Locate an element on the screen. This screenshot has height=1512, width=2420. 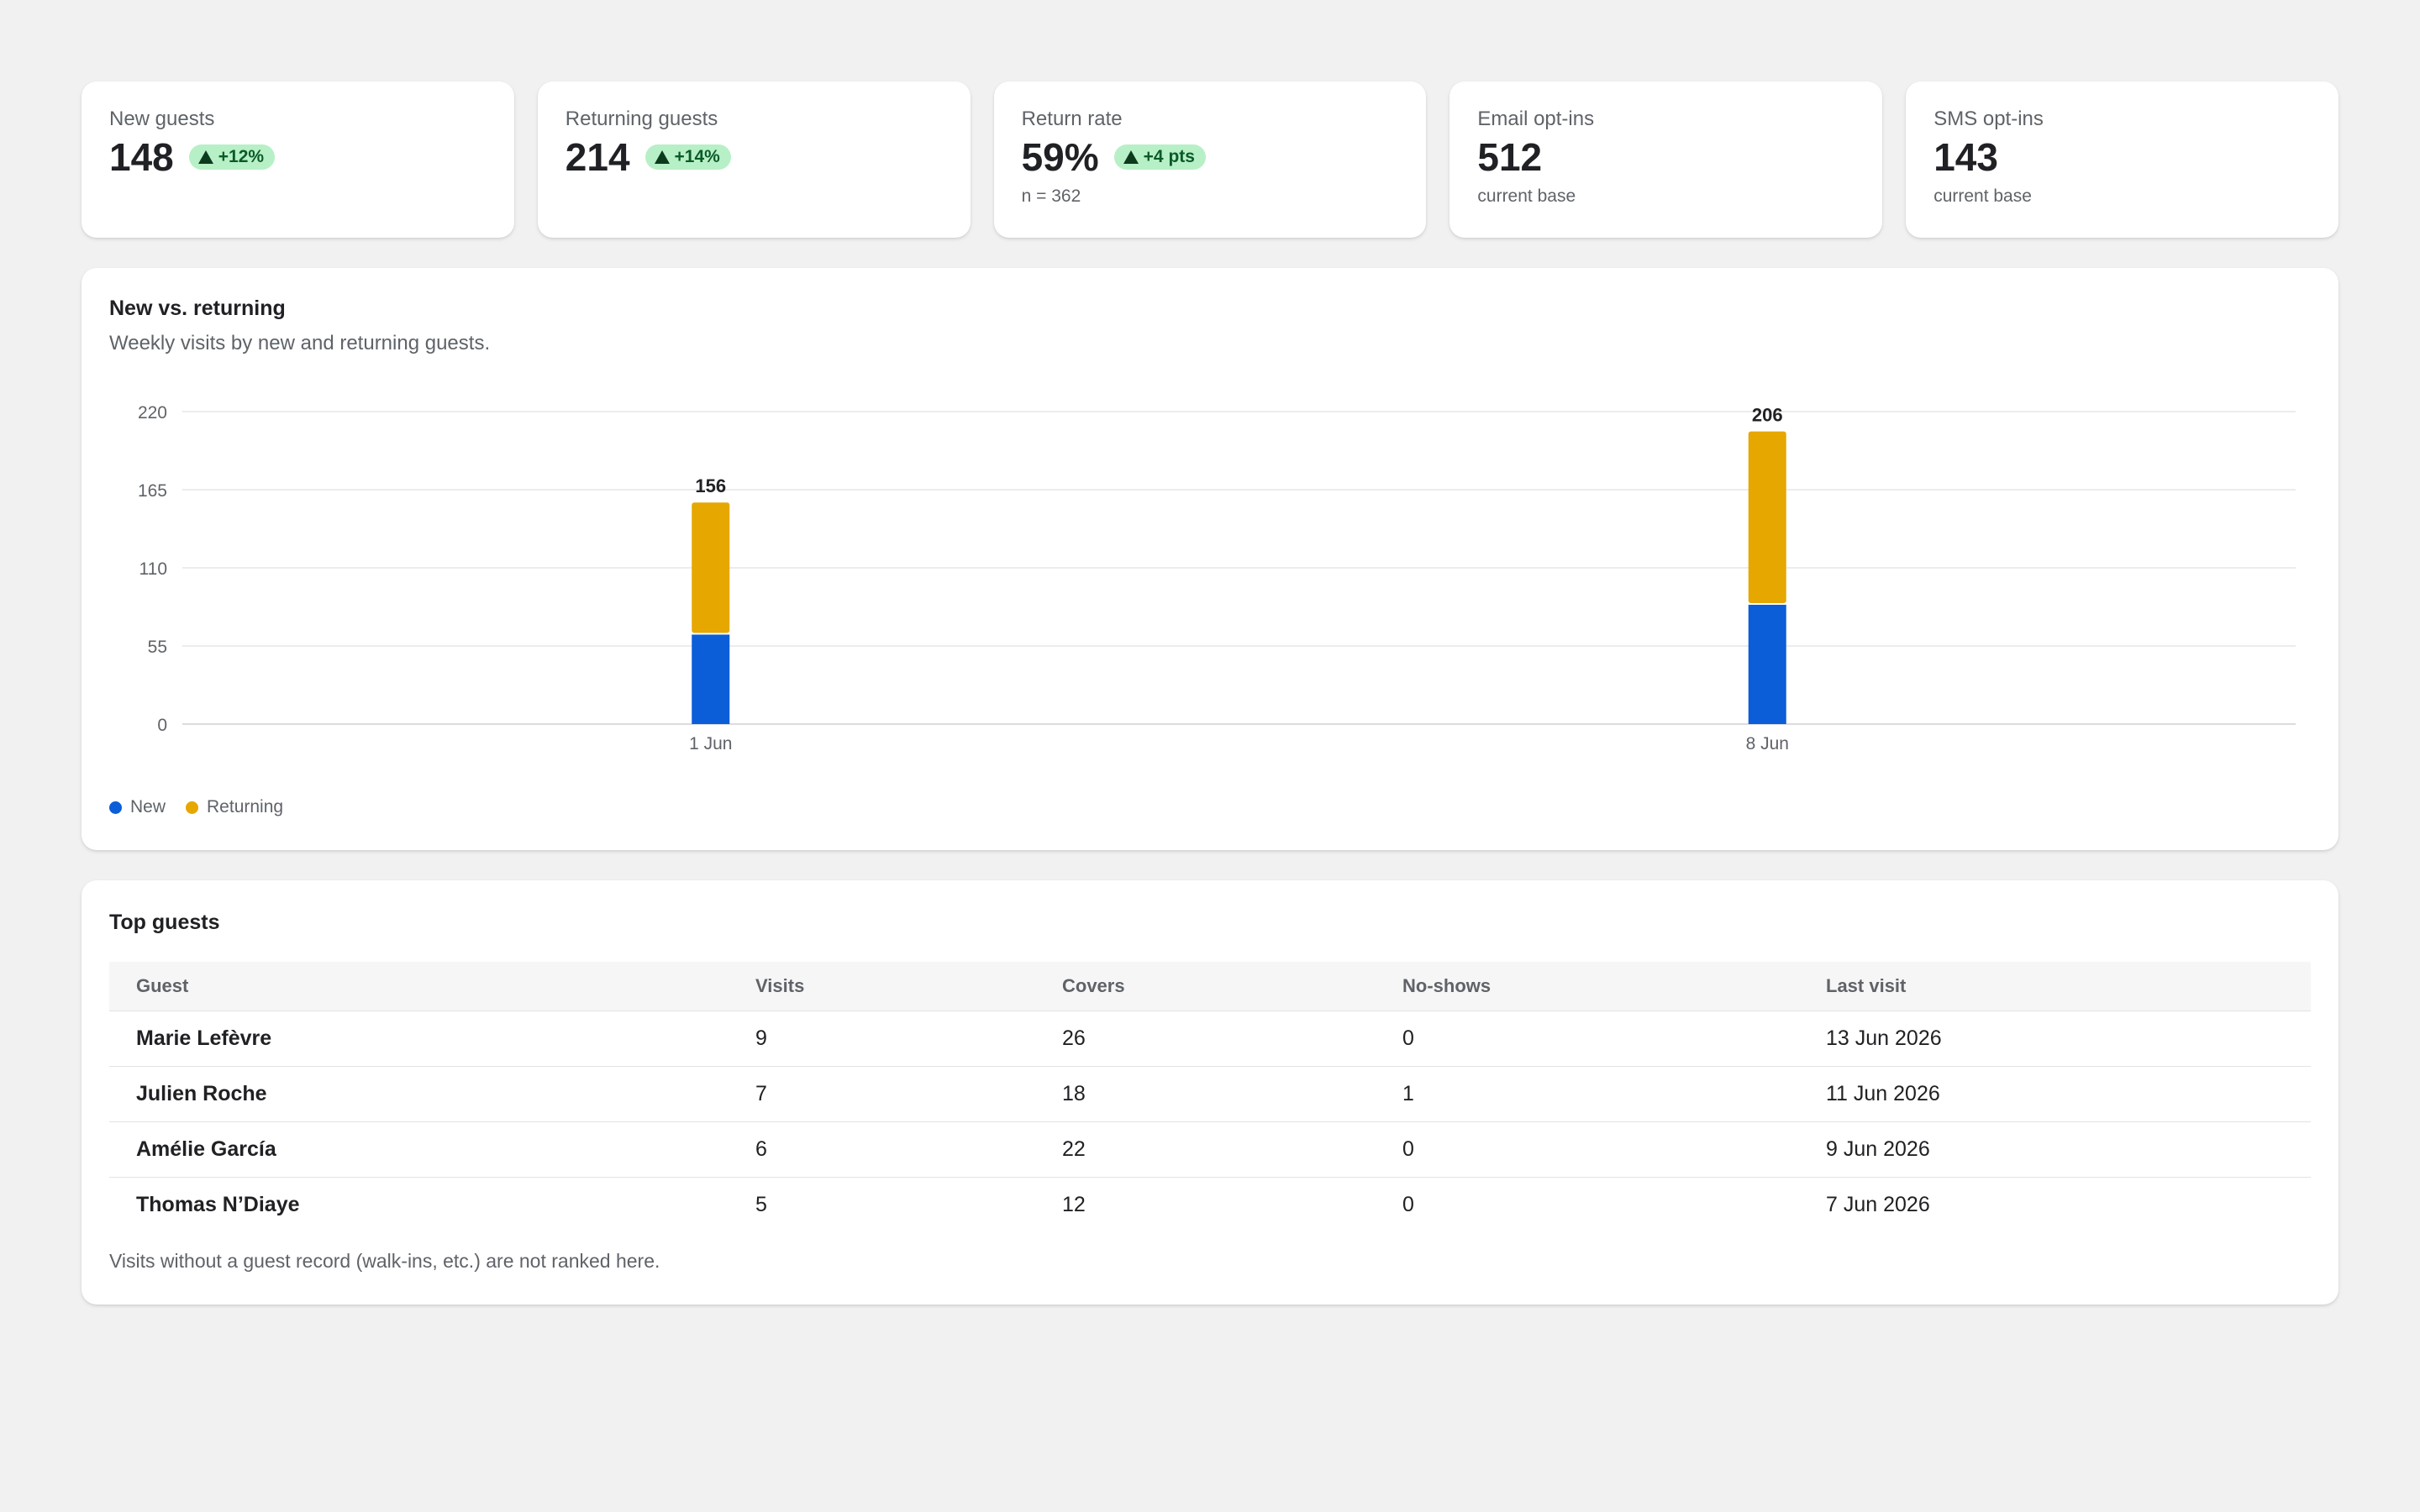
visits-cell: 9 is located at coordinates (882, 1039).